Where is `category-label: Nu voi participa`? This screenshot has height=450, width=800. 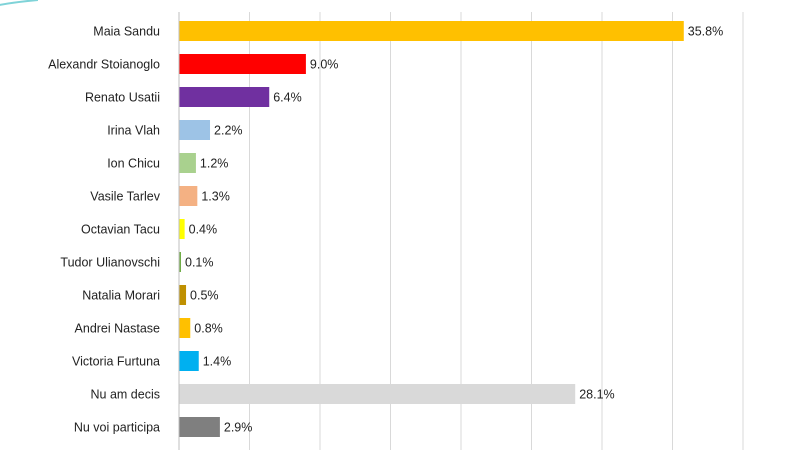
category-label: Nu voi participa is located at coordinates (117, 428).